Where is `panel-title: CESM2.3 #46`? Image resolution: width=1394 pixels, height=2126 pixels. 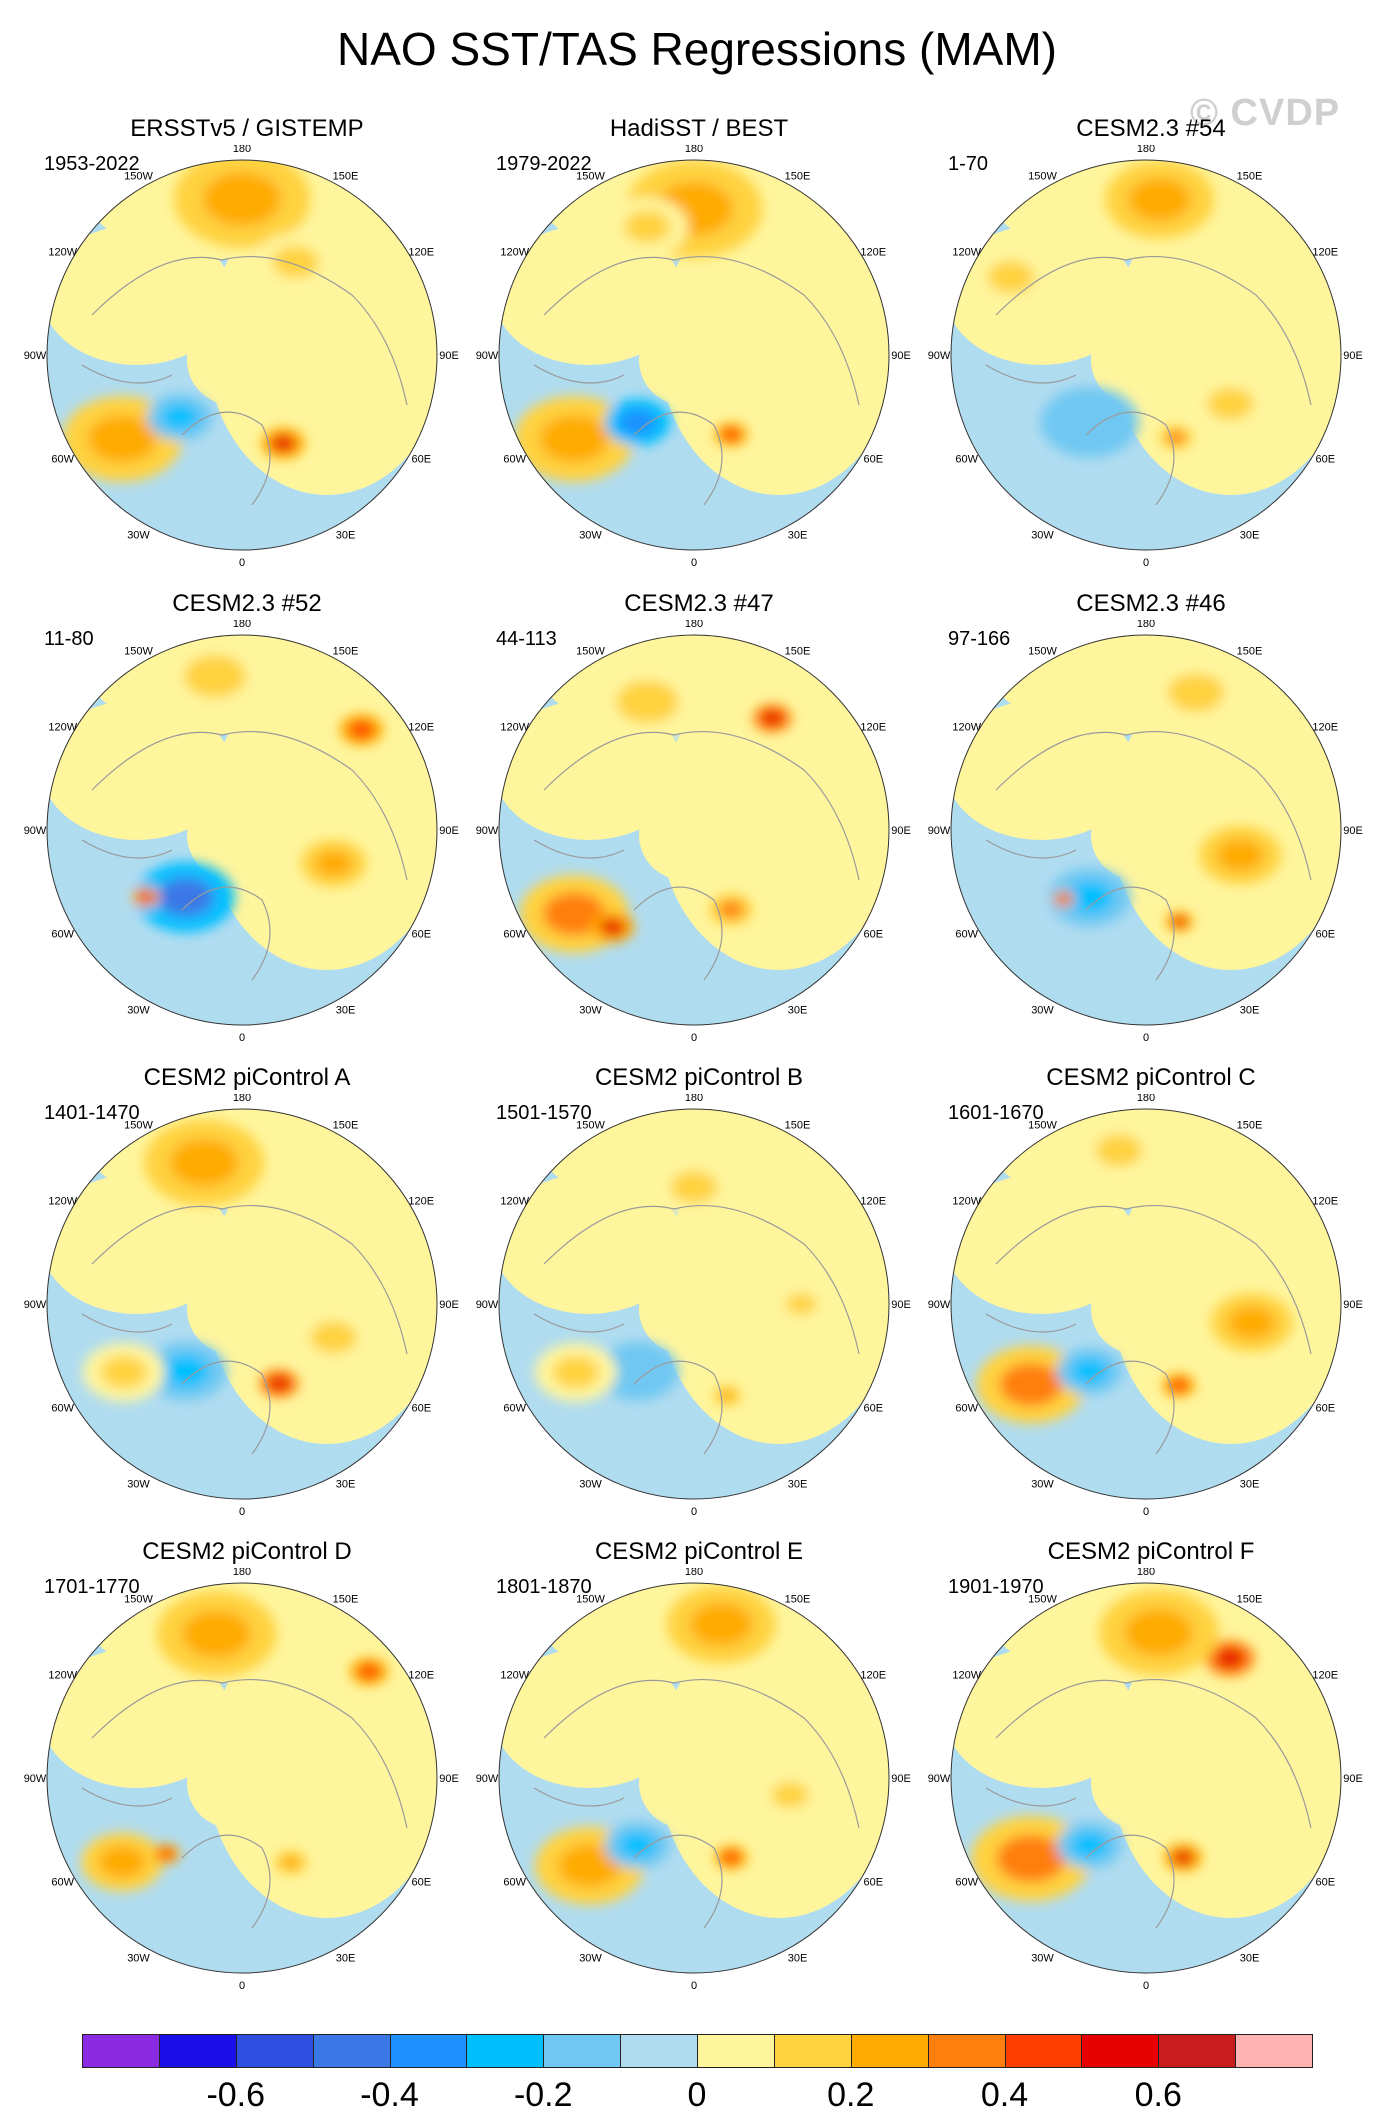
panel-title: CESM2.3 #46 is located at coordinates (1151, 603).